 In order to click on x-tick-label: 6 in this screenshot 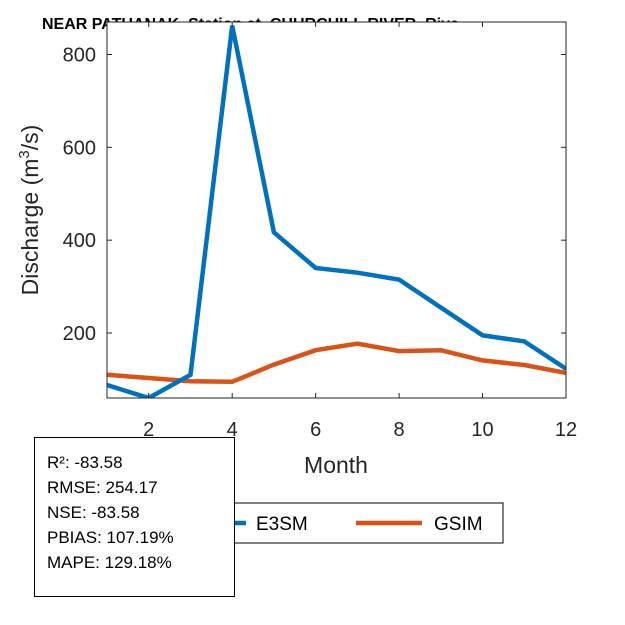, I will do `click(315, 430)`.